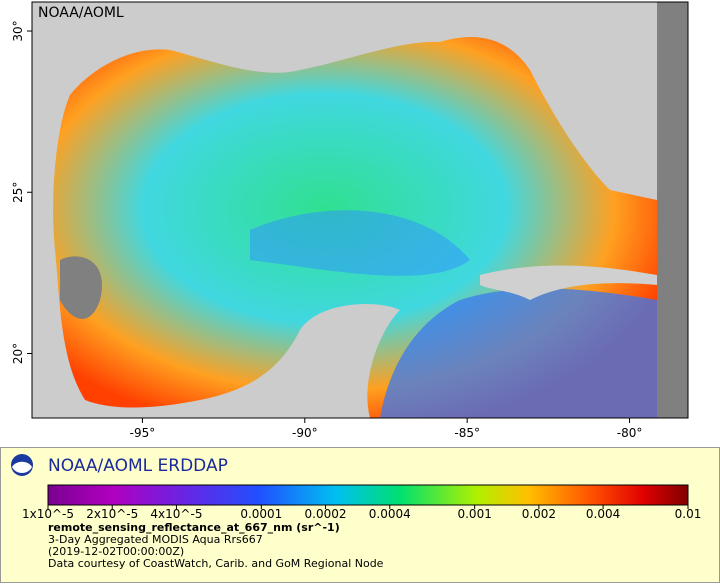 This screenshot has width=720, height=587. Describe the element at coordinates (539, 514) in the screenshot. I see `colorbar-tick-label: 0.002` at that location.